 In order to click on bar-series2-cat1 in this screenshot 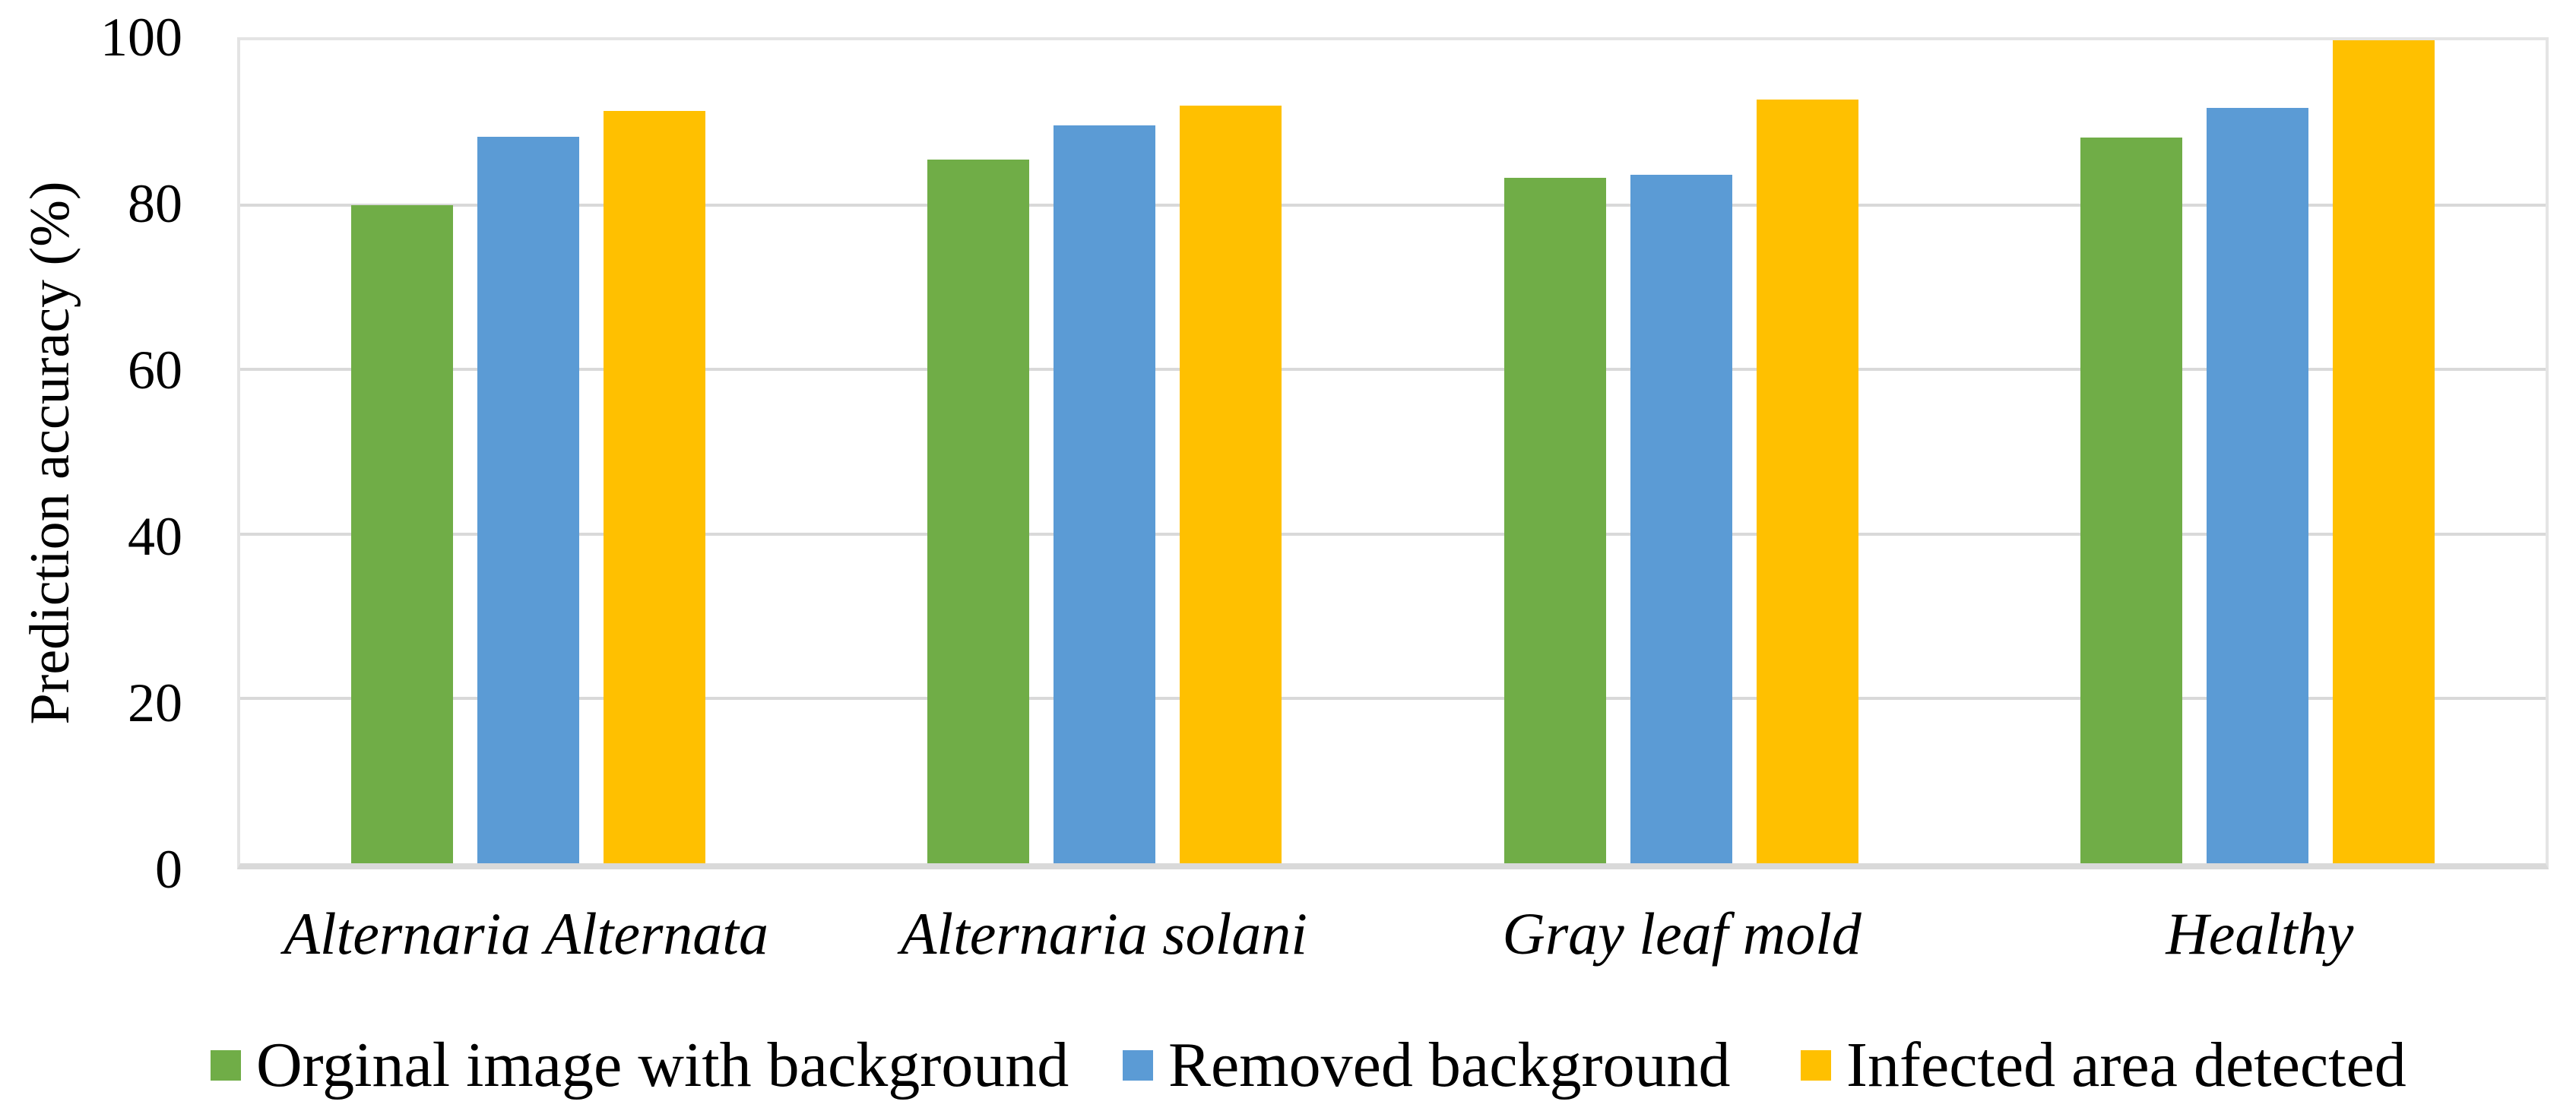, I will do `click(528, 499)`.